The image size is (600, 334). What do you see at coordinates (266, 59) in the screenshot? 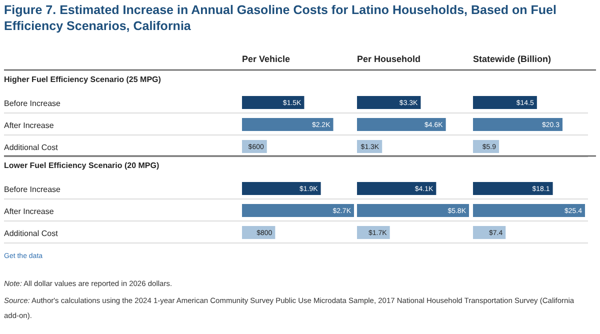
I see `chart-title: Per Vehicle` at bounding box center [266, 59].